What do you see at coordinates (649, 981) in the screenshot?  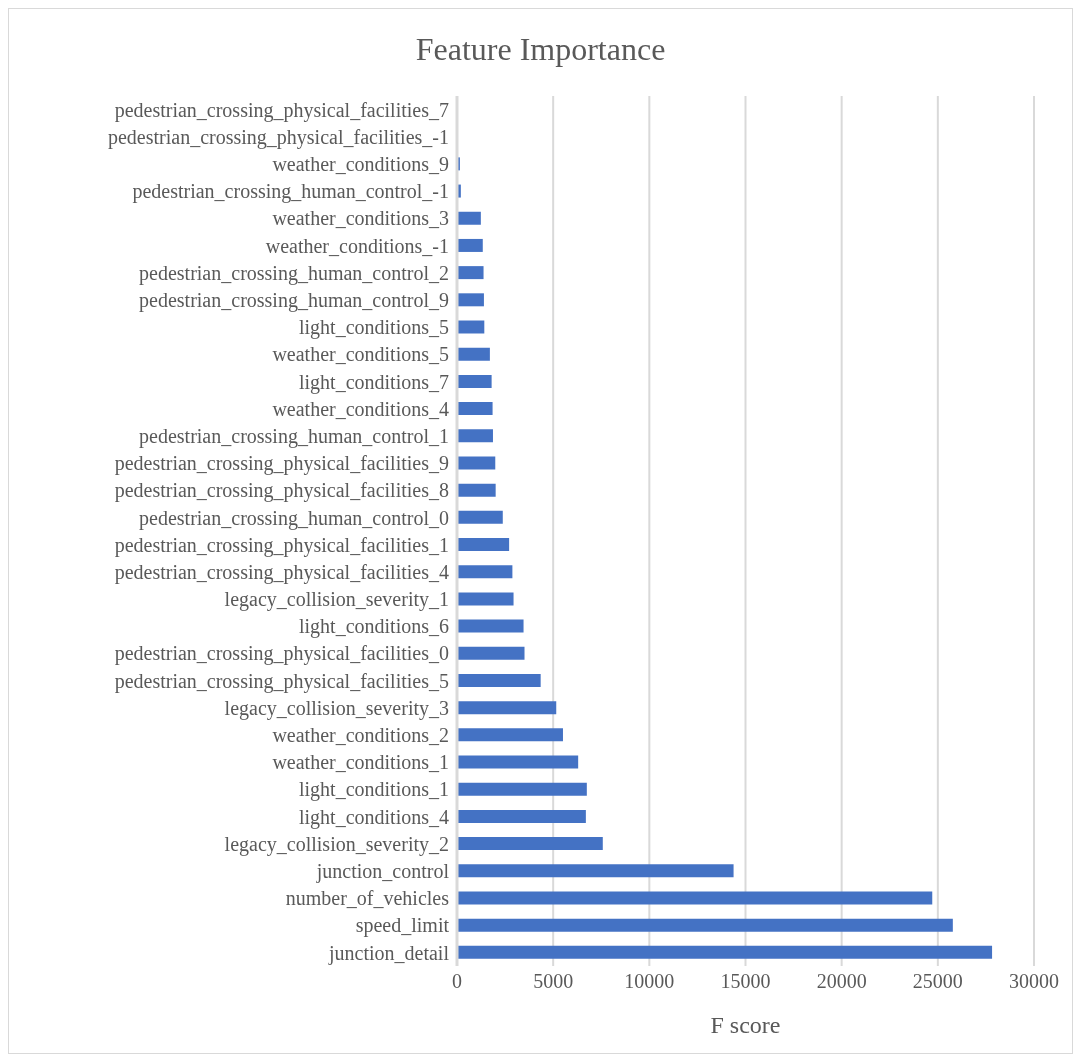 I see `x-tick-label: 10000` at bounding box center [649, 981].